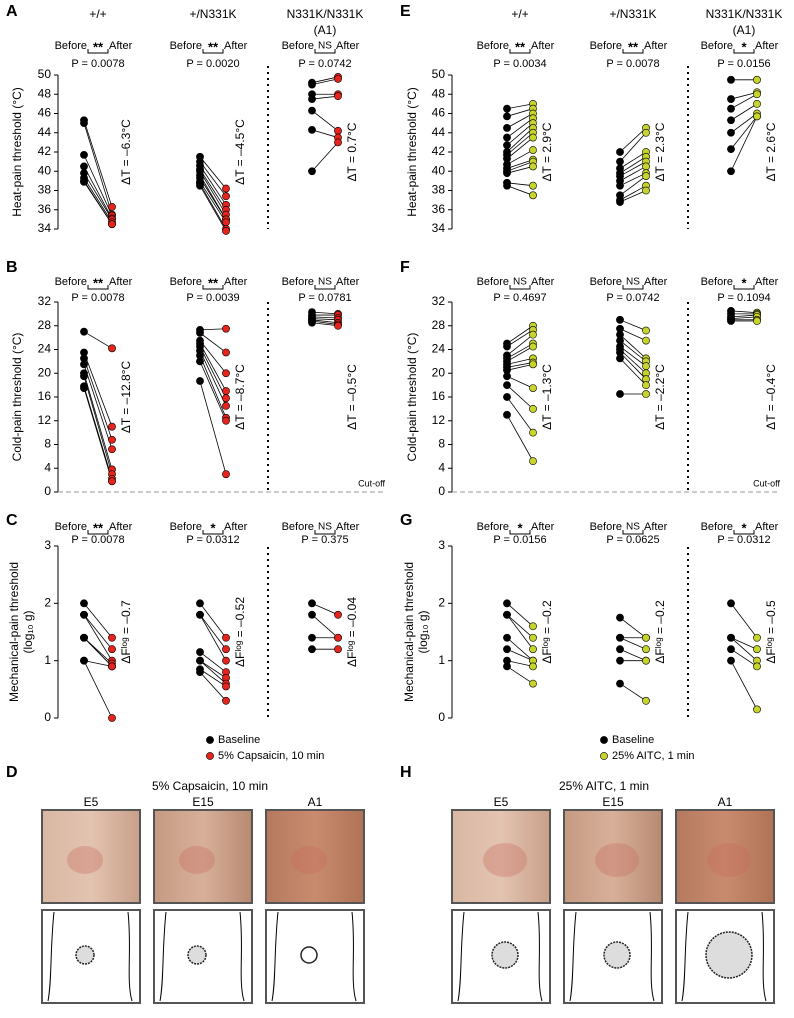 Image resolution: width=794 pixels, height=1018 pixels. I want to click on genotype-header: +/N331K, so click(212, 14).